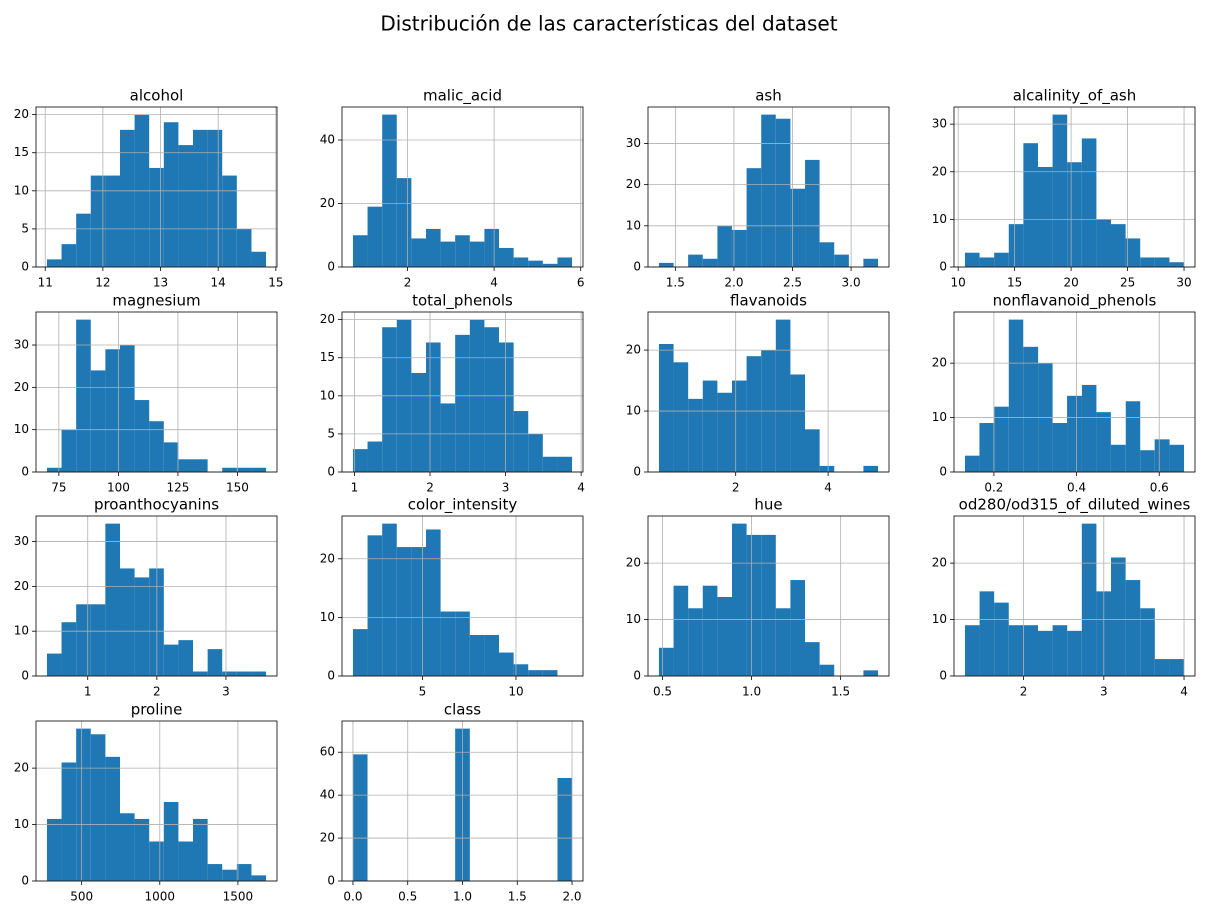  I want to click on subplot-title: flavanoids, so click(768, 301).